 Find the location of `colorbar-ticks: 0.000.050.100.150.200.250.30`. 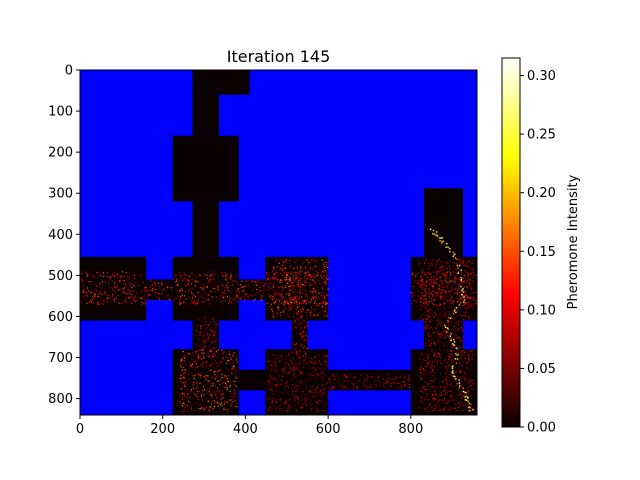

colorbar-ticks: 0.000.050.100.150.200.250.30 is located at coordinates (538, 252).